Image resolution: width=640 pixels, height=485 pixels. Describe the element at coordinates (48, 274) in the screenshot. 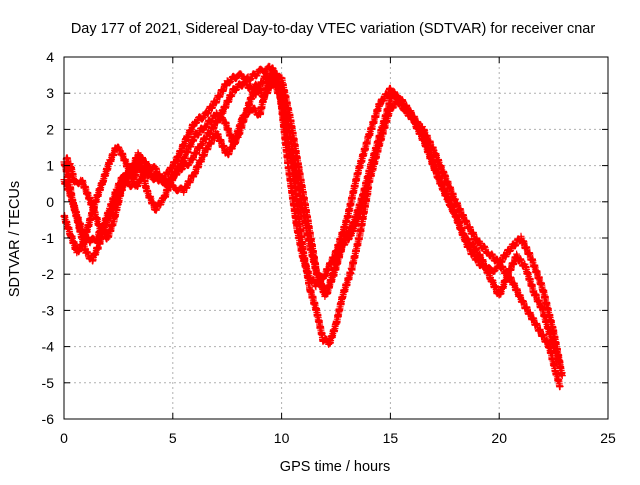

I see `y-tick-label: -2` at that location.